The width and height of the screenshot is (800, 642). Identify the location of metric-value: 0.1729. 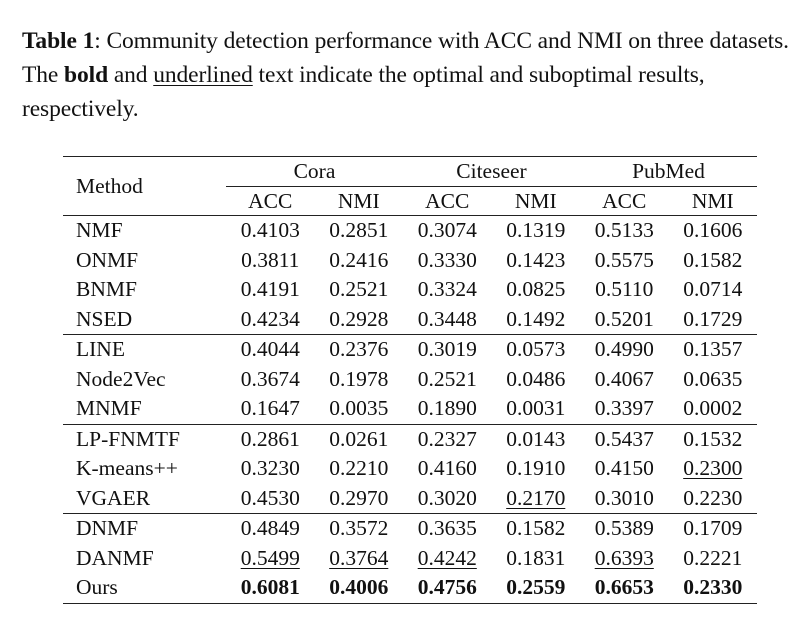
(713, 318).